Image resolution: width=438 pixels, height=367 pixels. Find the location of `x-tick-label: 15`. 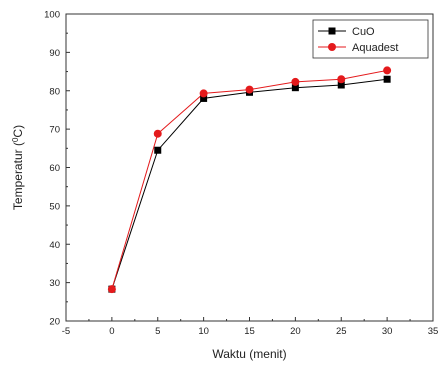

x-tick-label: 15 is located at coordinates (249, 331).